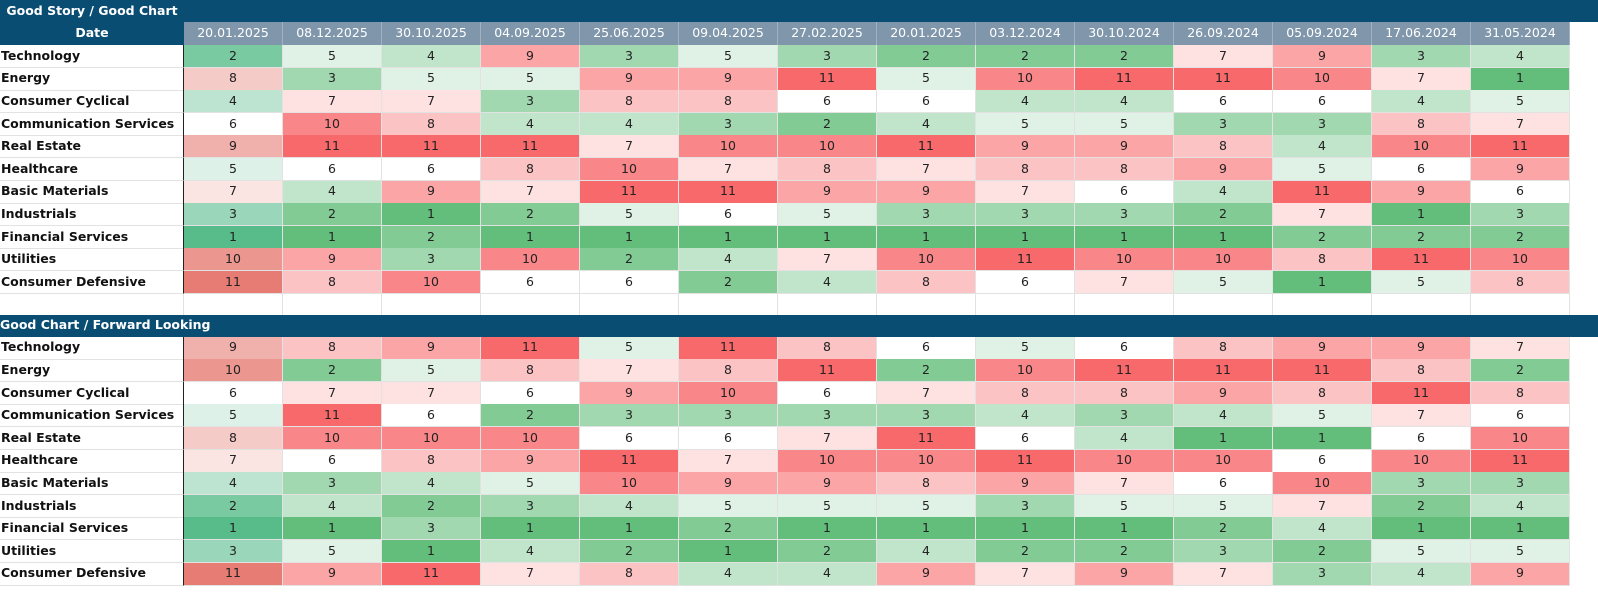 This screenshot has width=1598, height=599. Describe the element at coordinates (92, 552) in the screenshot. I see `row-label: Utilities` at that location.